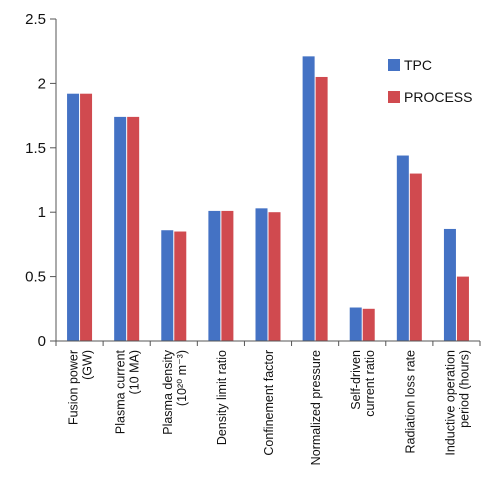 This screenshot has height=487, width=482. What do you see at coordinates (430, 81) in the screenshot?
I see `legend: TPC PROCESS` at bounding box center [430, 81].